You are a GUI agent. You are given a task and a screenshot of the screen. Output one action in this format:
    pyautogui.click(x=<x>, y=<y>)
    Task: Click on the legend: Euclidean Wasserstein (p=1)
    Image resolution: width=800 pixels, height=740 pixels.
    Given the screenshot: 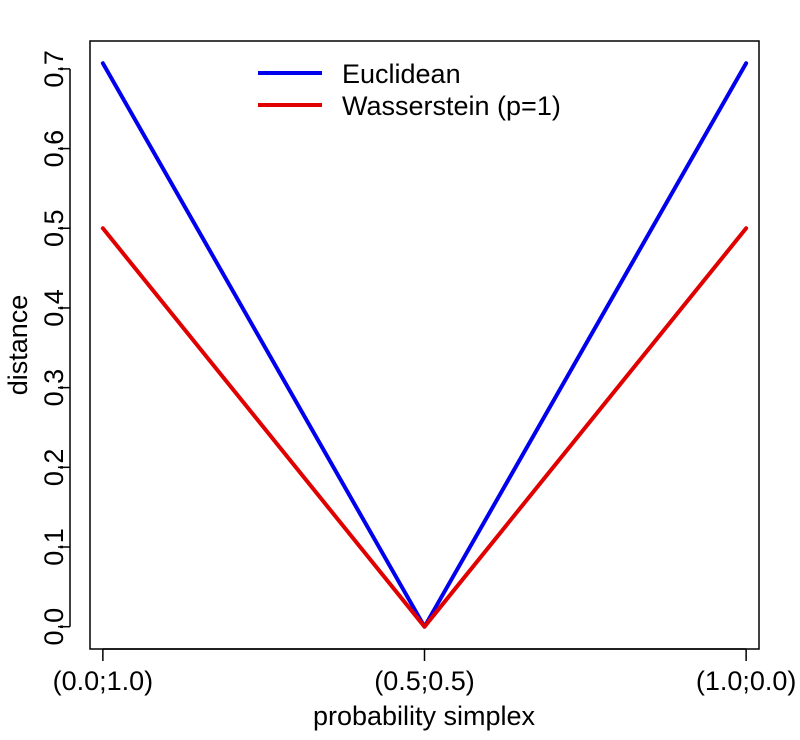 What is the action you would take?
    pyautogui.click(x=409, y=90)
    